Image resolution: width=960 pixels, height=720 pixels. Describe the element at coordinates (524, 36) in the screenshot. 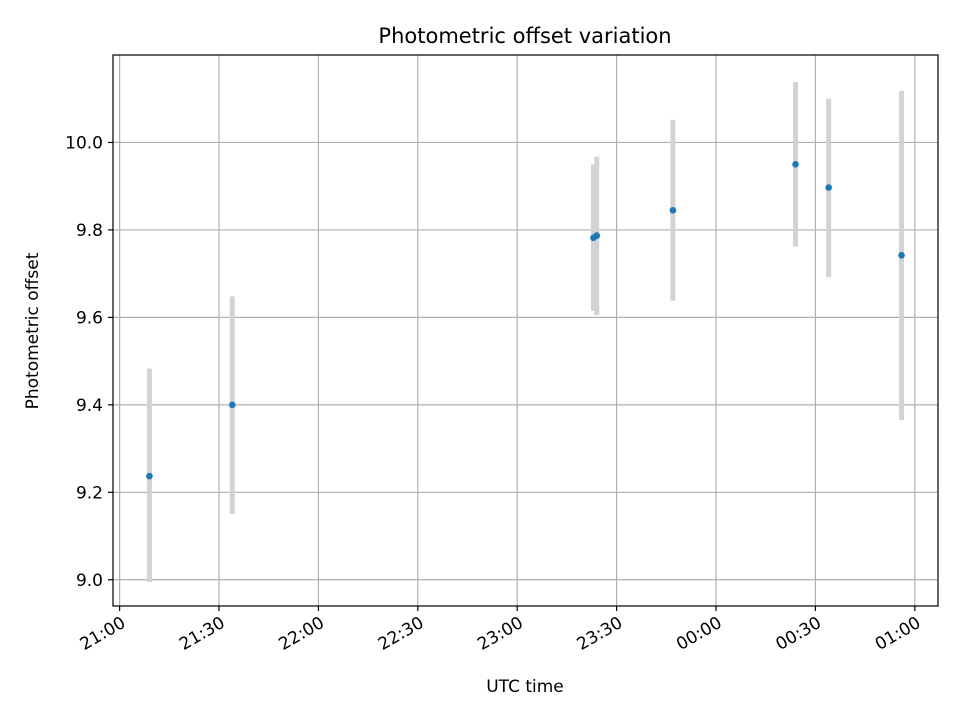

I see `chart-title: Photometric offset variation` at that location.